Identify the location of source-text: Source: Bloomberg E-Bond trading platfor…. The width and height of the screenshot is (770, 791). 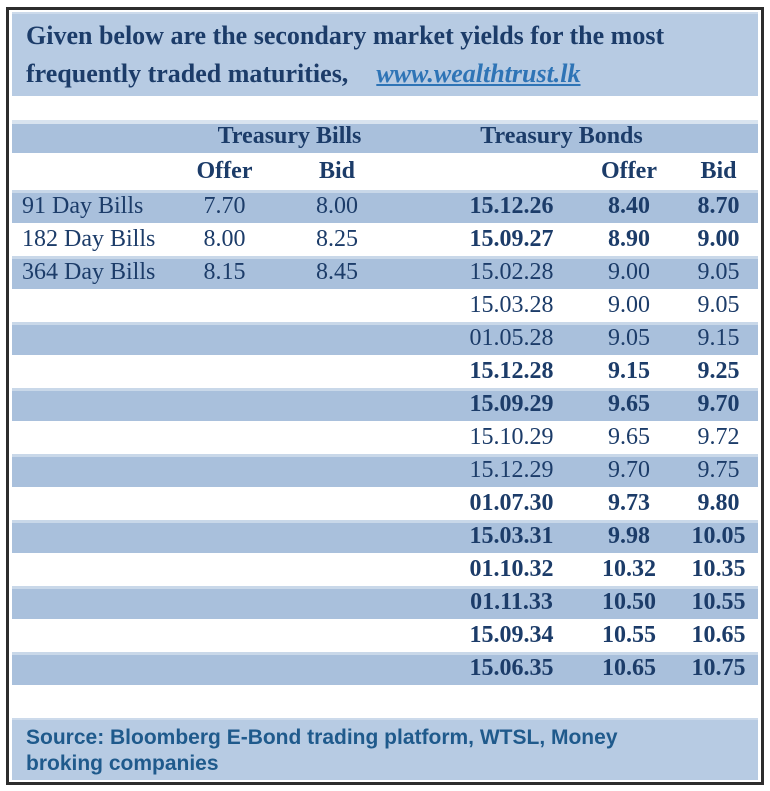
(322, 750).